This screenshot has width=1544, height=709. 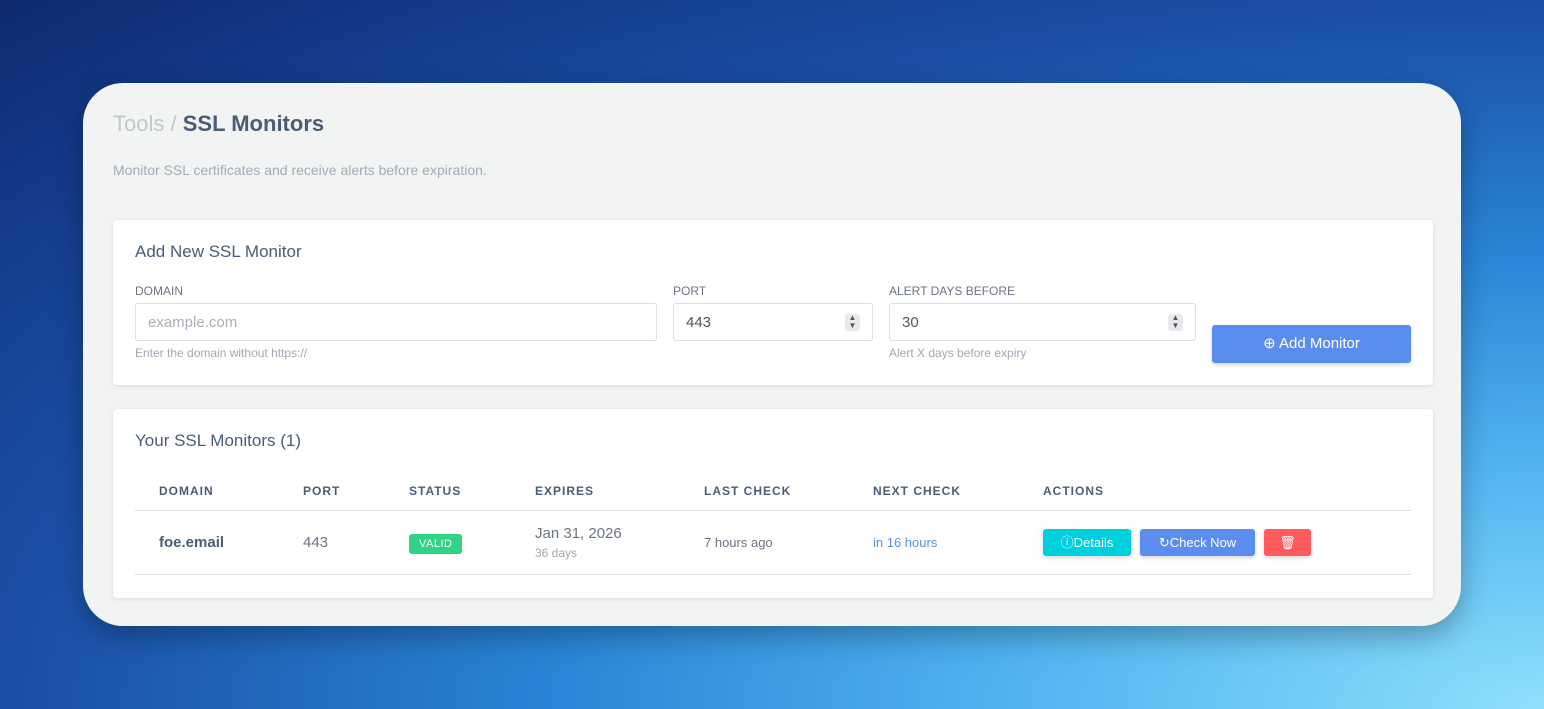 What do you see at coordinates (207, 496) in the screenshot?
I see `col-domain: DOMAIN` at bounding box center [207, 496].